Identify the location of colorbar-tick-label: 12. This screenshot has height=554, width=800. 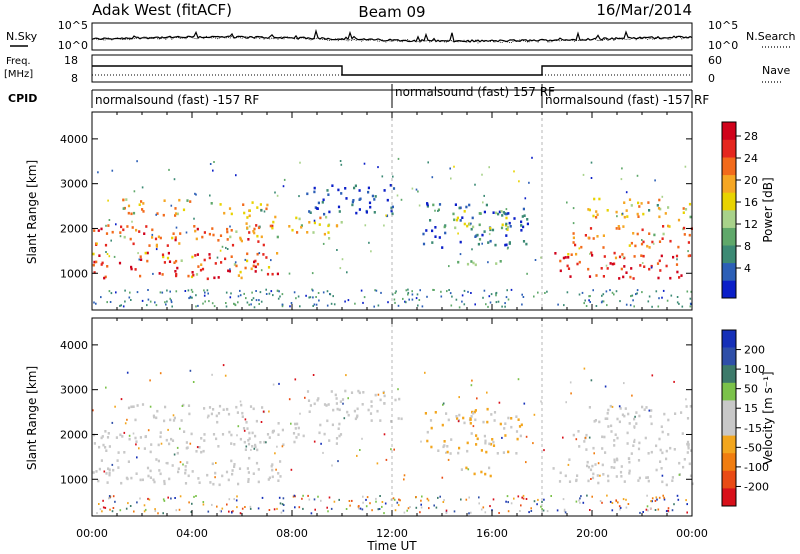
(751, 224).